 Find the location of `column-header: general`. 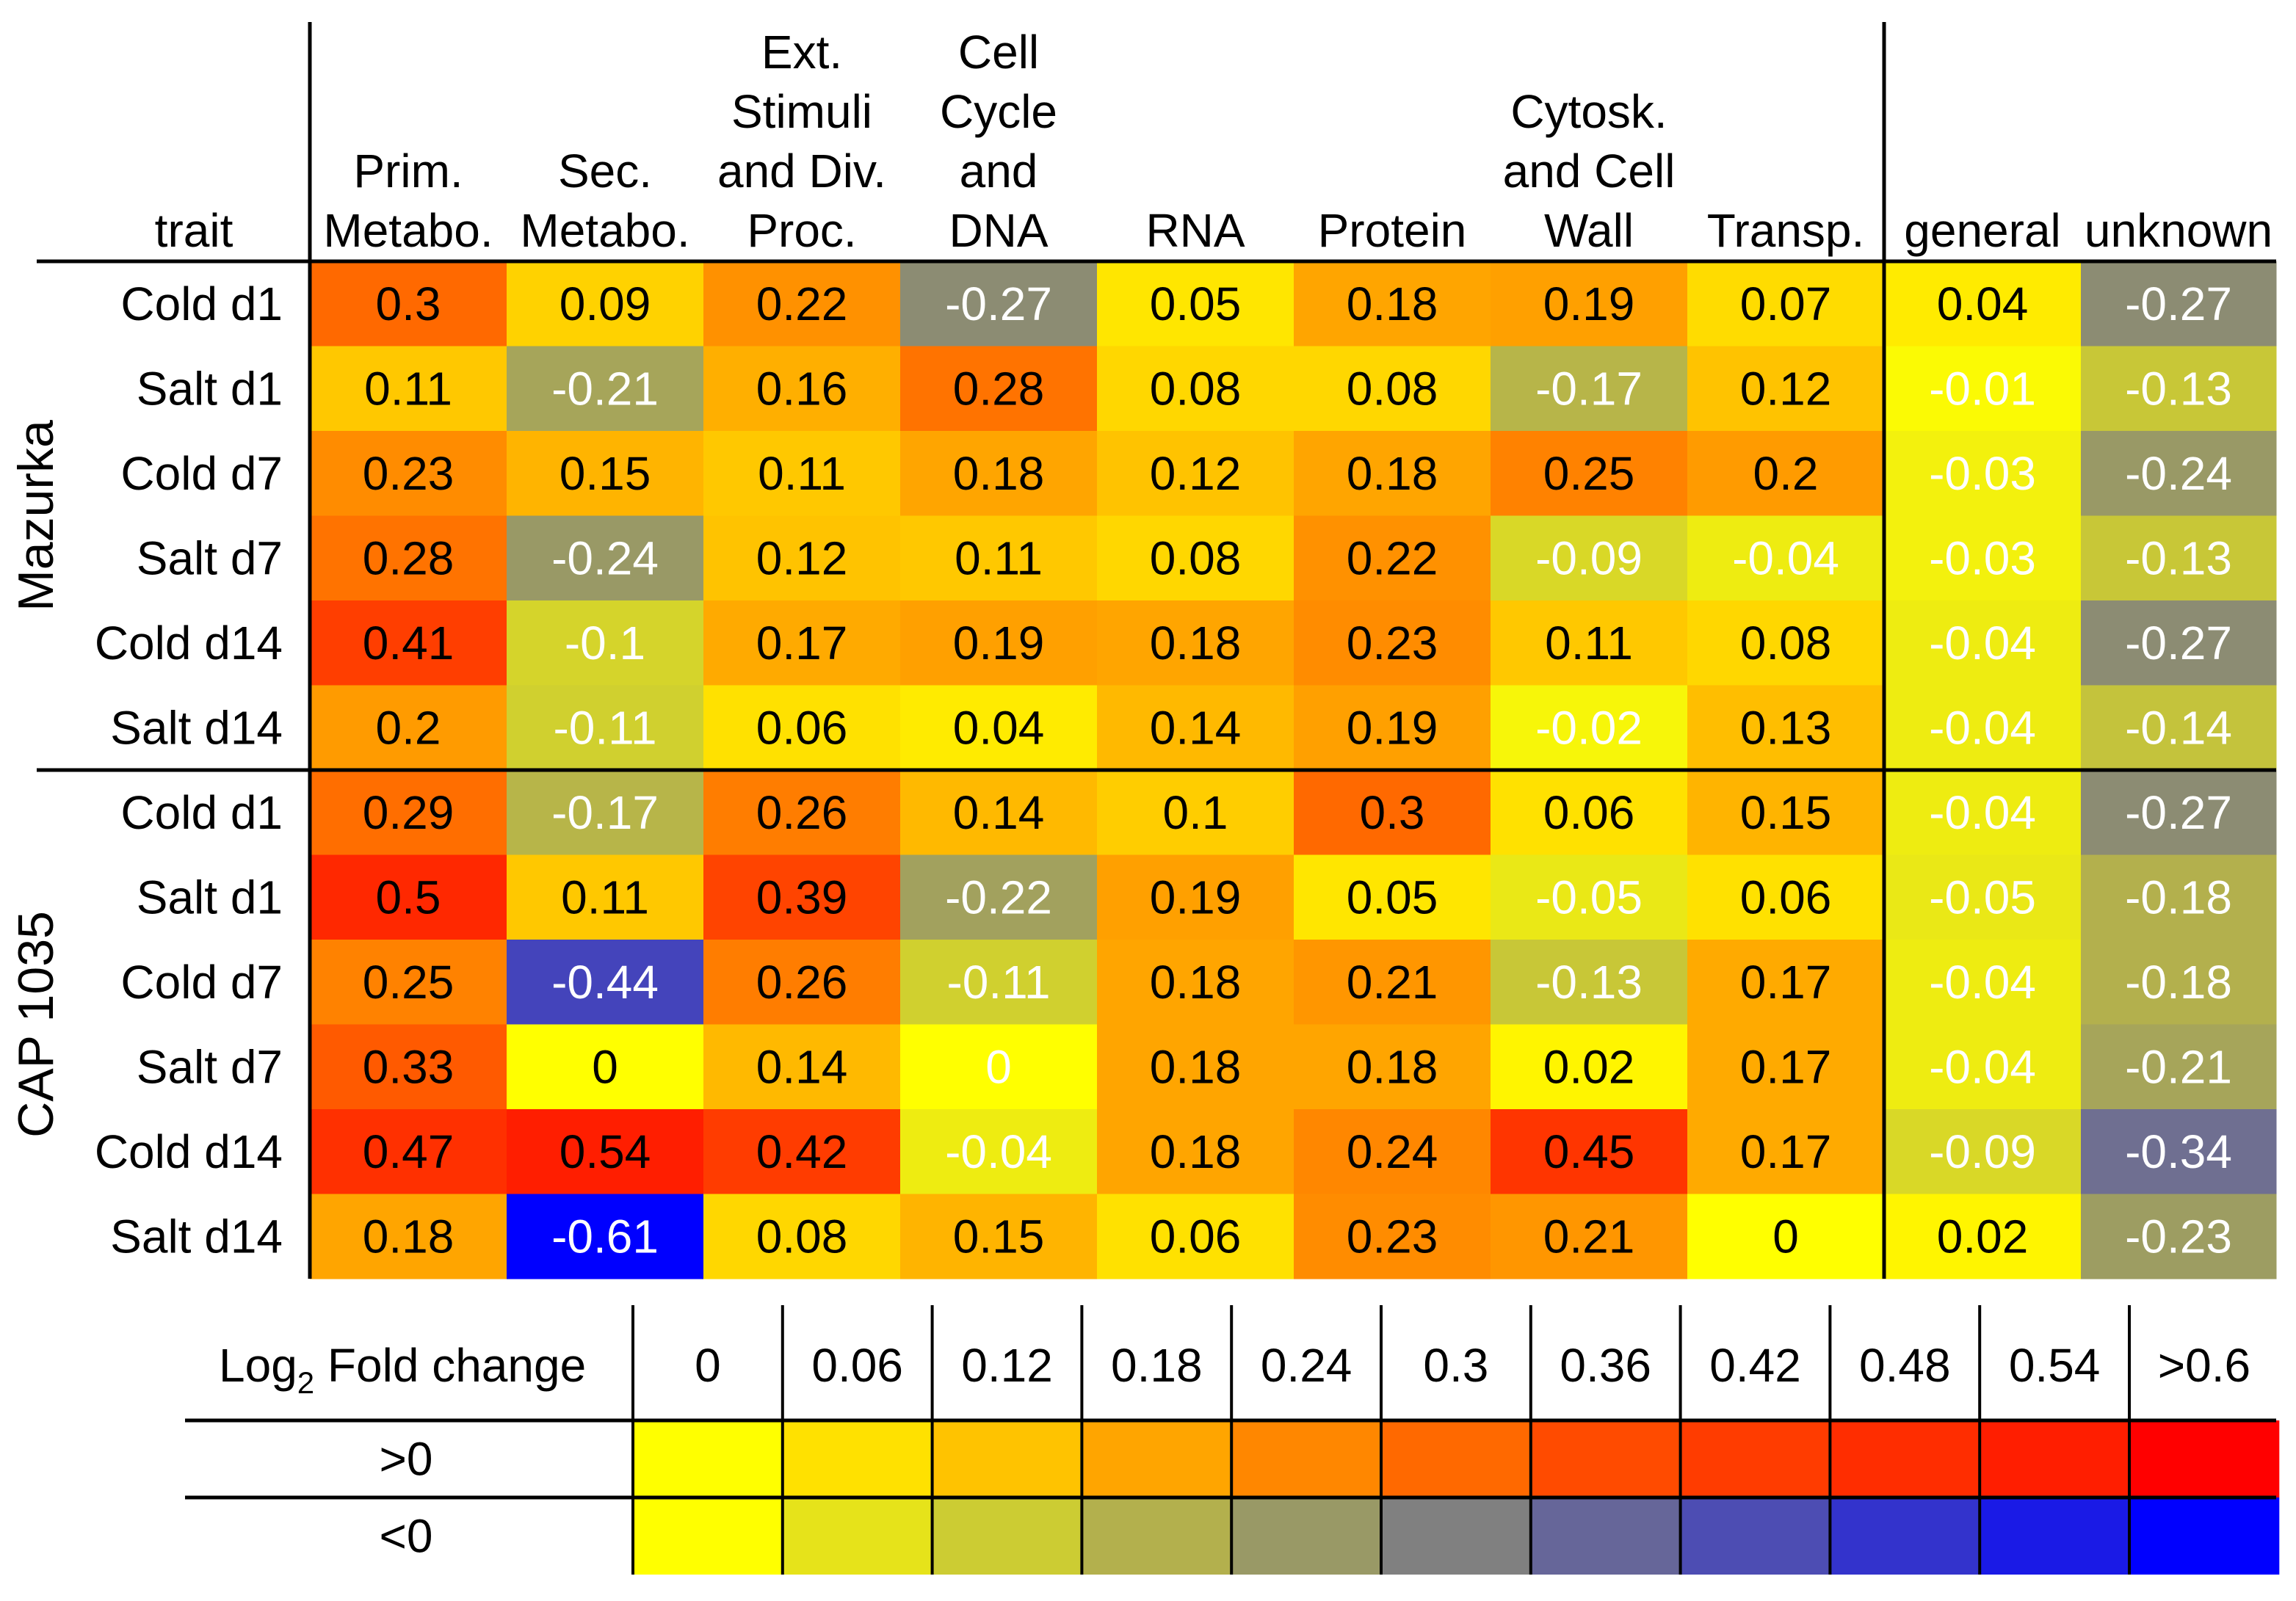

column-header: general is located at coordinates (1983, 231).